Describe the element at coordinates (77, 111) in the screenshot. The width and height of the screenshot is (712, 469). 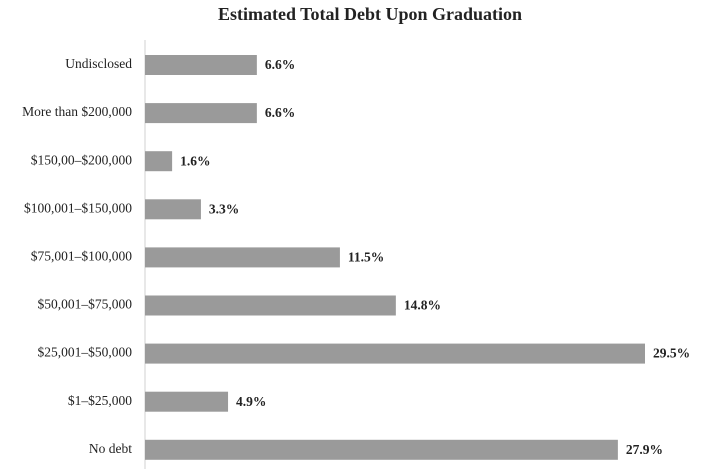
I see `y-tick-label: More than $200,000` at that location.